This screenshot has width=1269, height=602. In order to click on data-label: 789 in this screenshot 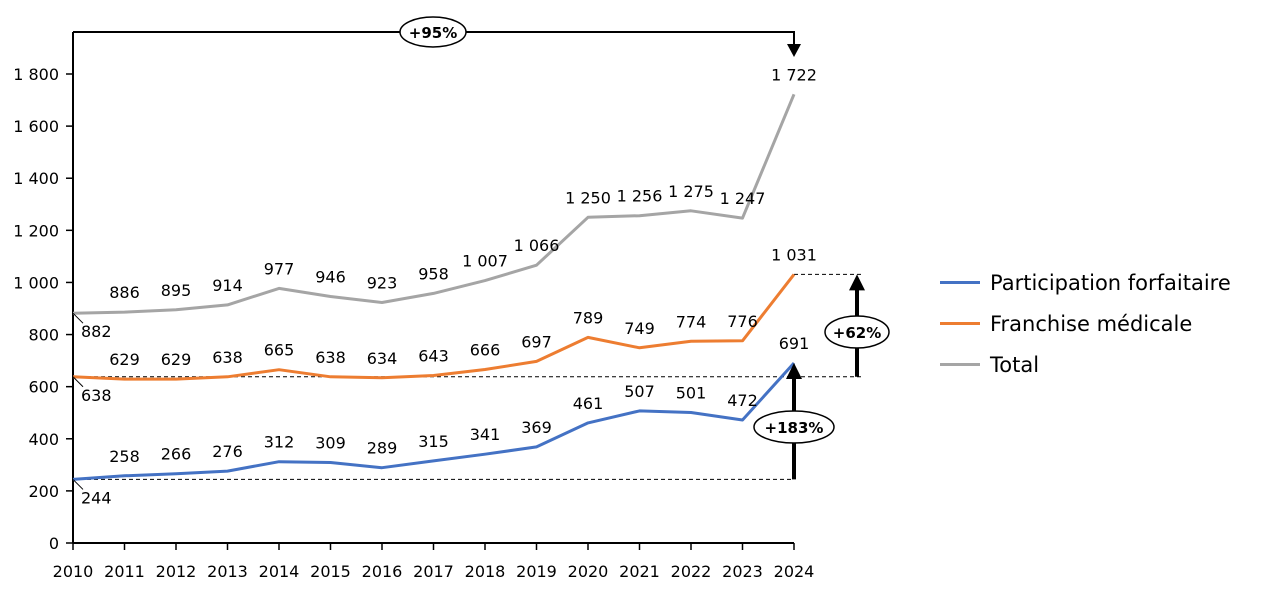, I will do `click(588, 317)`.